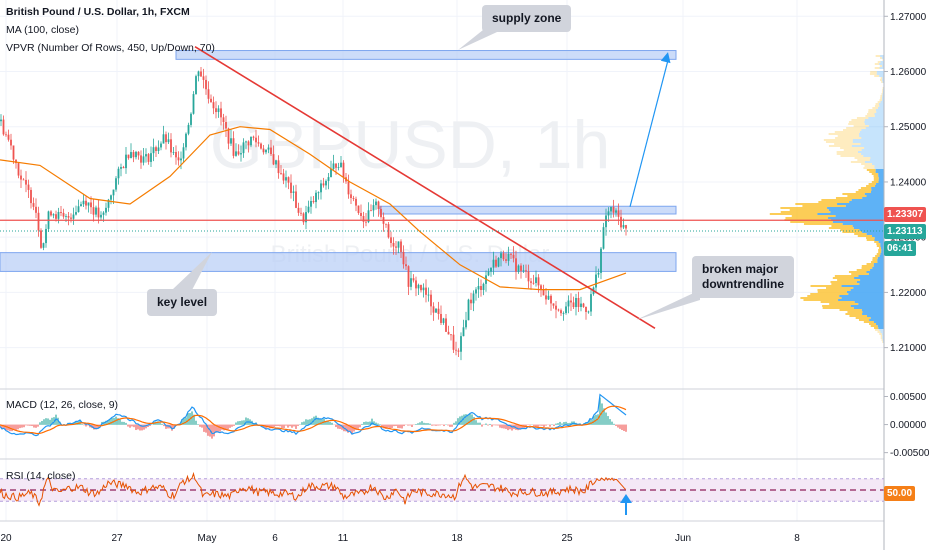 The image size is (932, 550). Describe the element at coordinates (400, 538) in the screenshot. I see `time-axis: 20 27 May 6 11 18 25 Jun 8` at that location.